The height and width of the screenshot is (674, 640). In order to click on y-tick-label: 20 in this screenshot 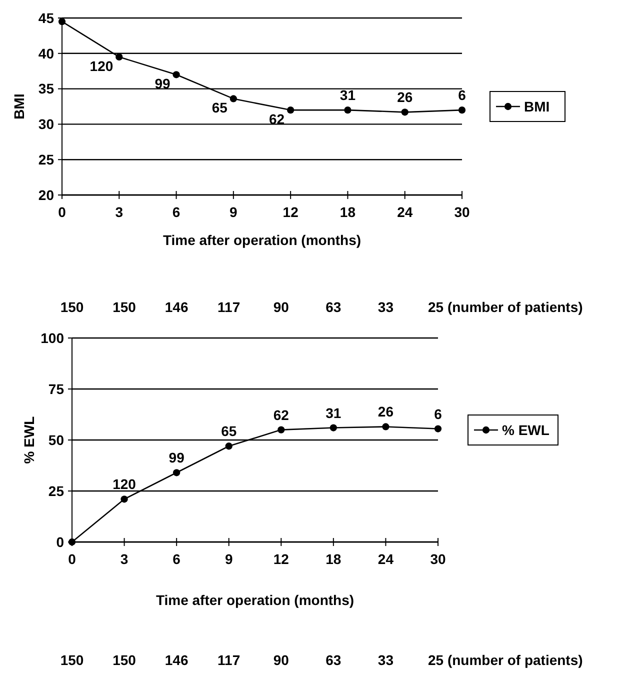, I will do `click(46, 194)`.